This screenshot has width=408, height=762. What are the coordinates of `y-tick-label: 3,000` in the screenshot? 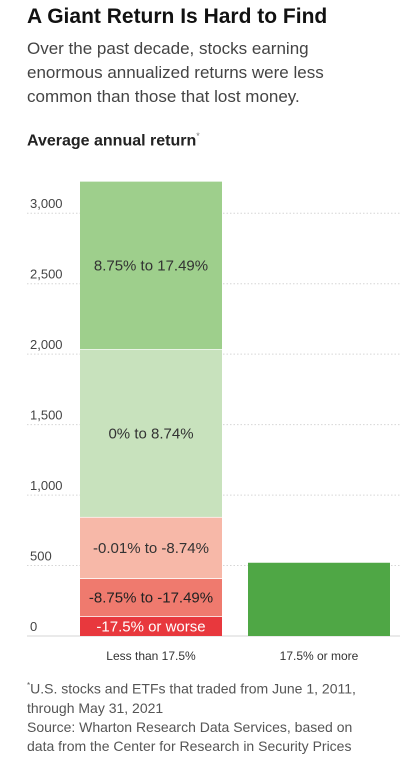 It's located at (46, 203).